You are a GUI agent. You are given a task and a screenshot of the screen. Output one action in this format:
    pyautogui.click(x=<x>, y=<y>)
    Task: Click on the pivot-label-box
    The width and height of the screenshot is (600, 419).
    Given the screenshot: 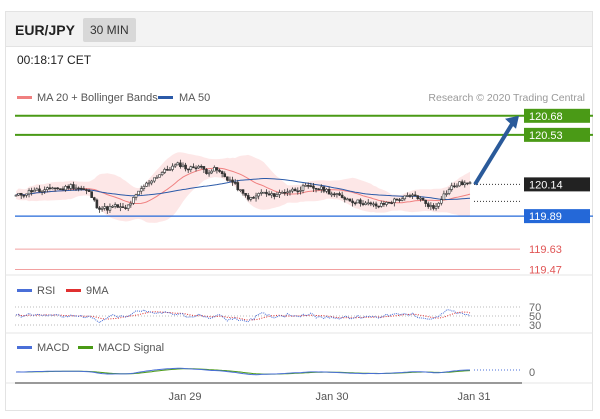 What is the action you would take?
    pyautogui.click(x=557, y=216)
    